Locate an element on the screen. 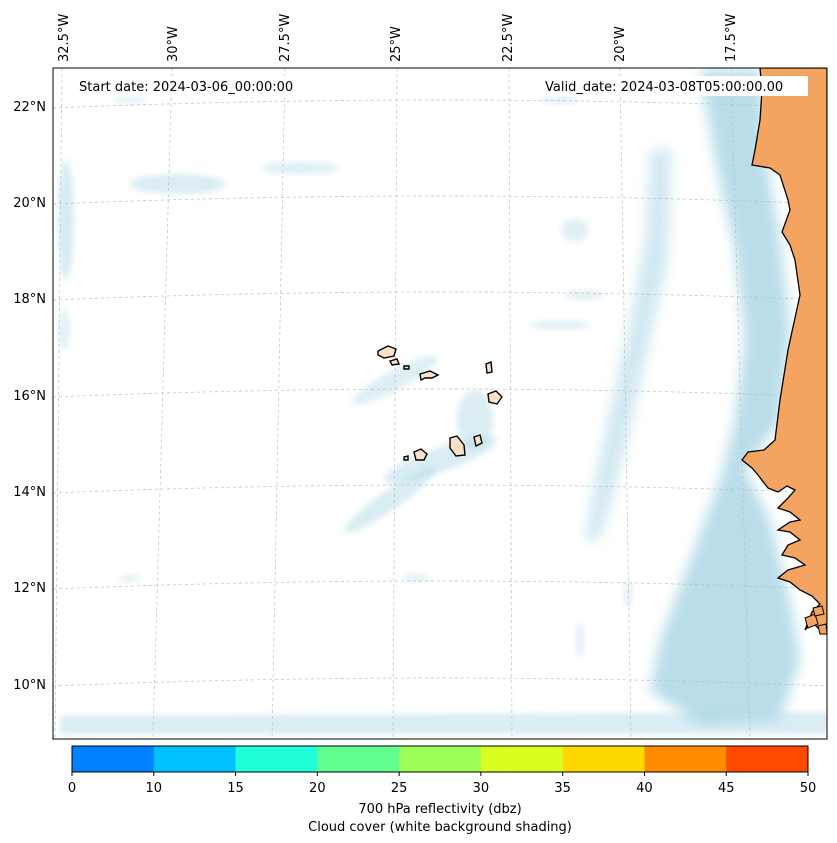 Image resolution: width=837 pixels, height=843 pixels. island-sao-vicente is located at coordinates (394, 362).